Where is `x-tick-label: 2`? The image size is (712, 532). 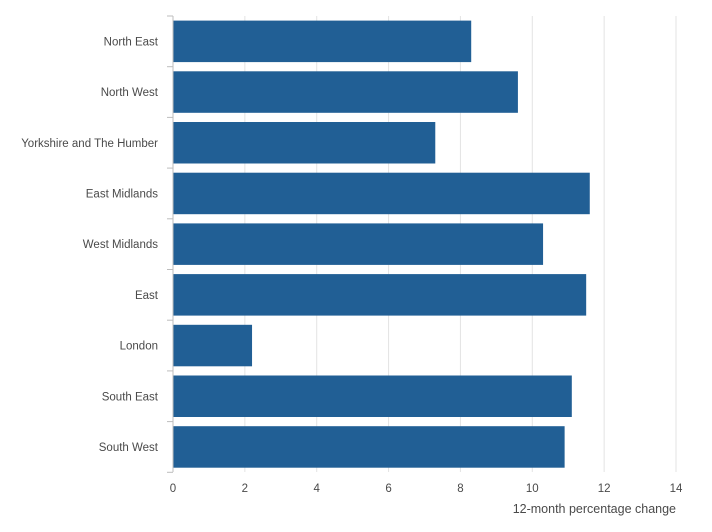
x-tick-label: 2 is located at coordinates (245, 489).